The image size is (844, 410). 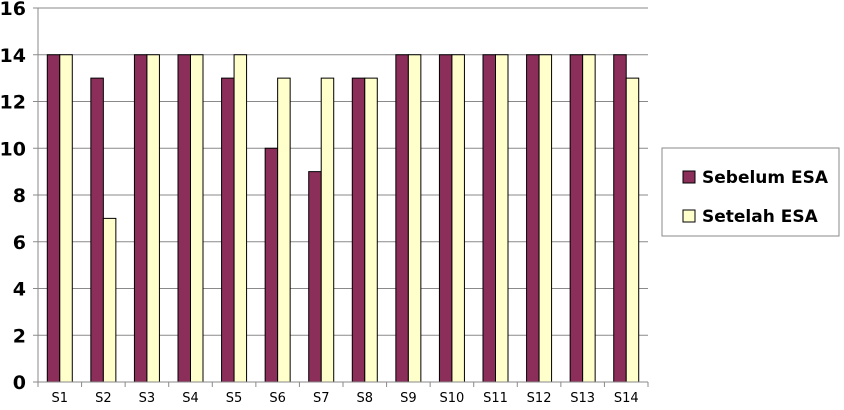 I want to click on legend-label: Sebelum ESA, so click(x=765, y=178).